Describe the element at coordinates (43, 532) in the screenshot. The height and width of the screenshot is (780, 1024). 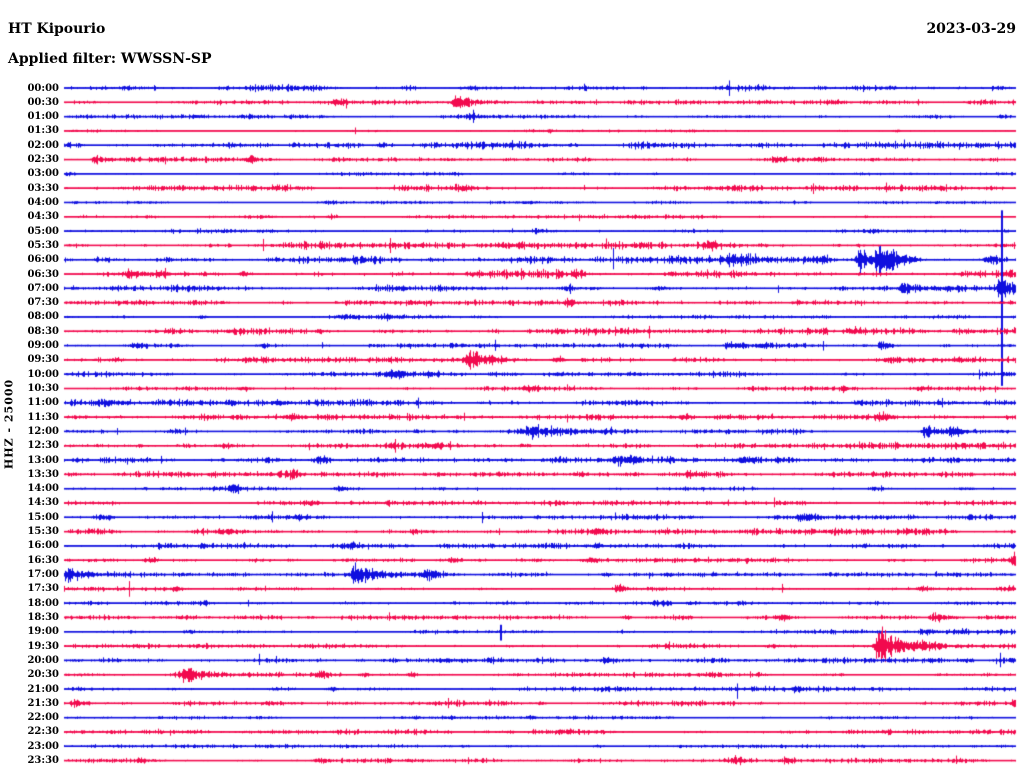
I see `row-time-label: 15:30` at that location.